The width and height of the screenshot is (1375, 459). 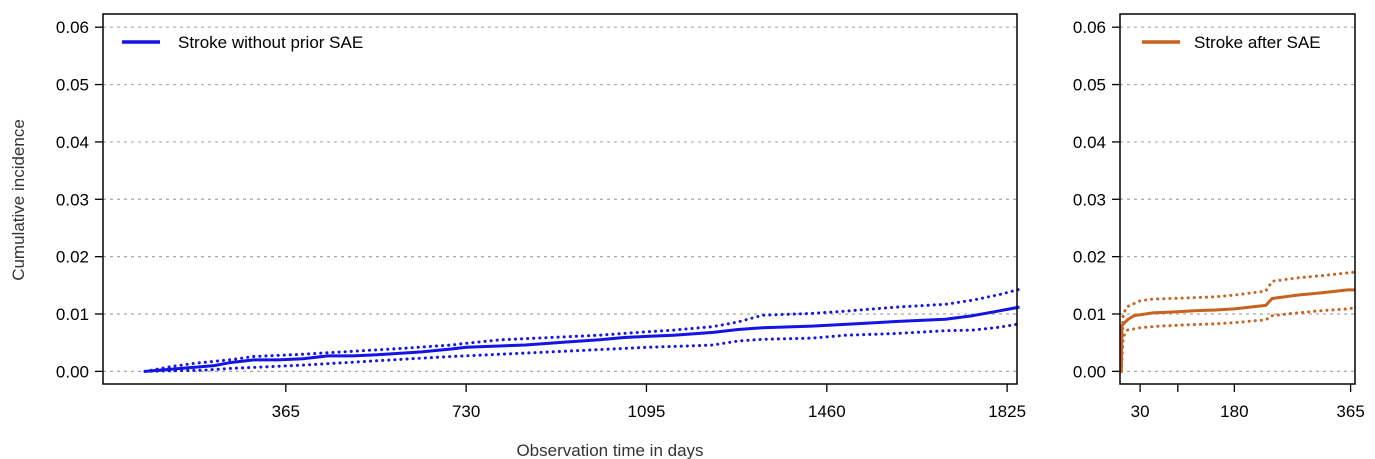 I want to click on x-axis-title: Observation time in days, so click(x=609, y=450).